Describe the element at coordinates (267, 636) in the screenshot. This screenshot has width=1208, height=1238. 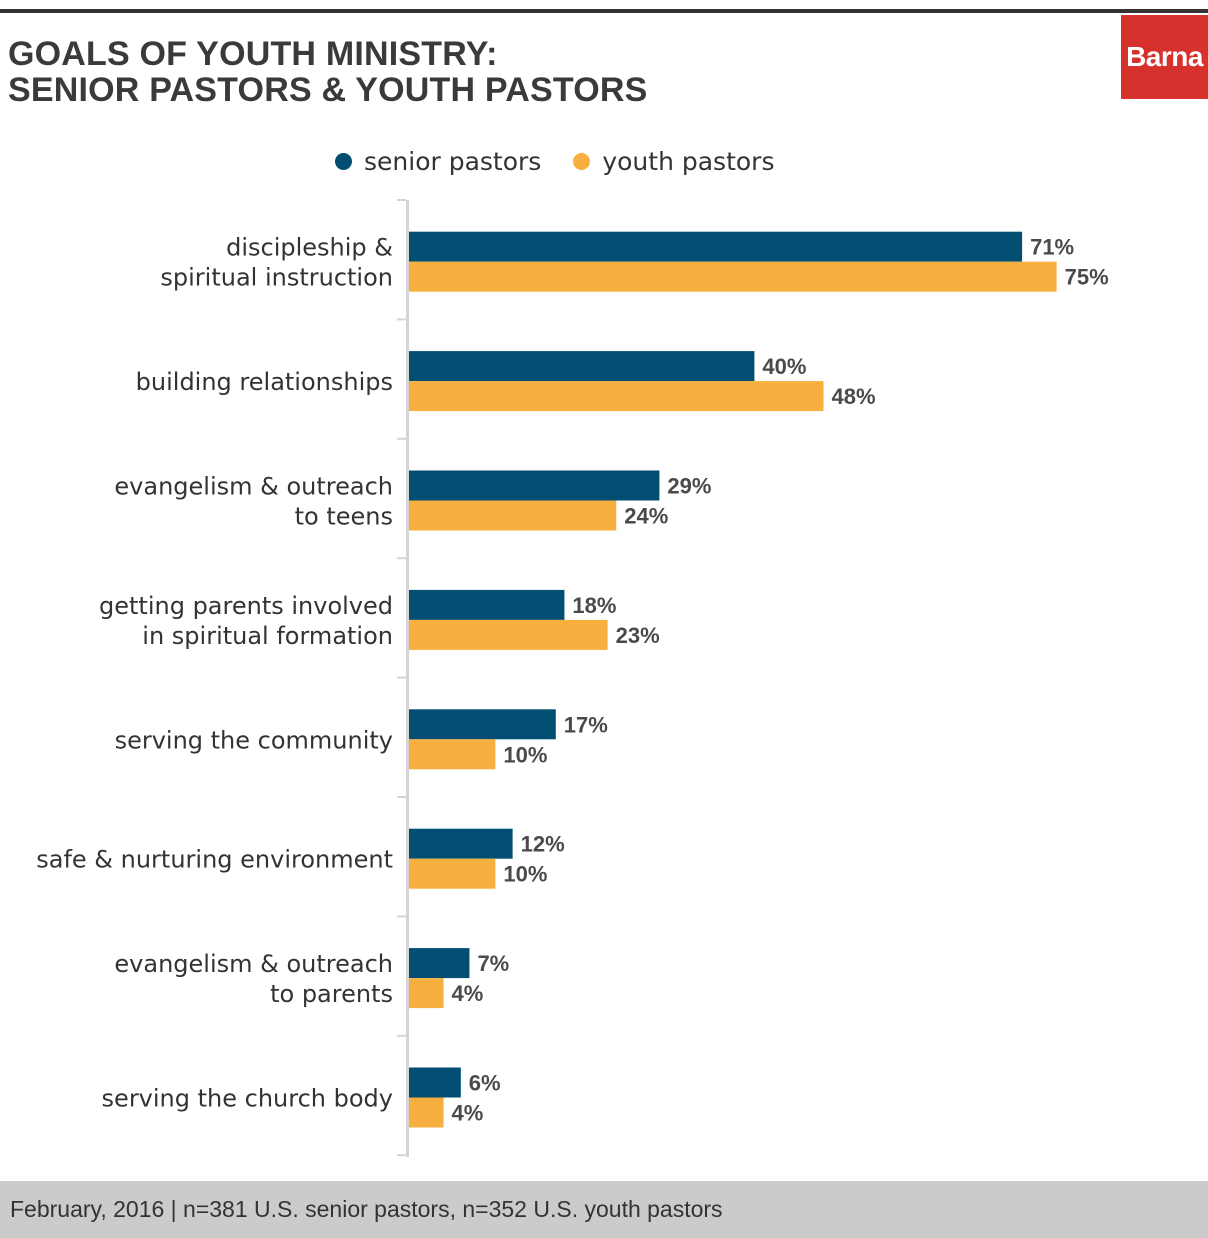
I see `category-label: in spiritual formation` at that location.